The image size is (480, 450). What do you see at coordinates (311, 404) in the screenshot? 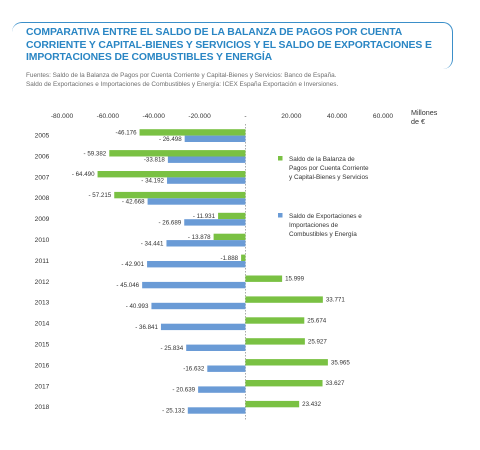
I see `data-label: 23.432` at bounding box center [311, 404].